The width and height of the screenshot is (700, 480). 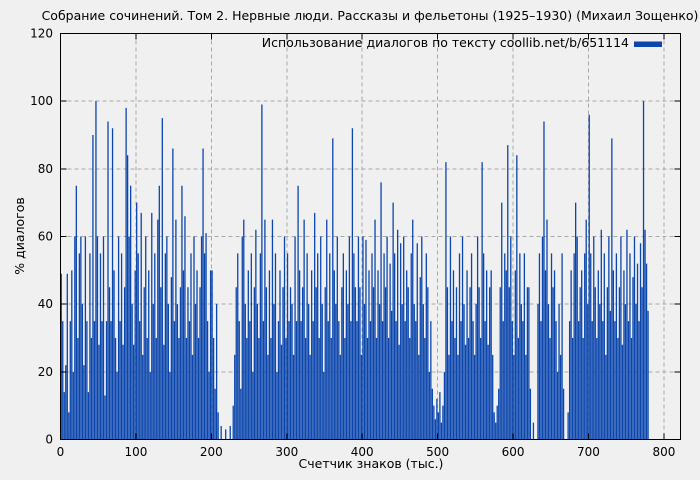 What do you see at coordinates (49, 440) in the screenshot?
I see `y-tick-label: 0` at bounding box center [49, 440].